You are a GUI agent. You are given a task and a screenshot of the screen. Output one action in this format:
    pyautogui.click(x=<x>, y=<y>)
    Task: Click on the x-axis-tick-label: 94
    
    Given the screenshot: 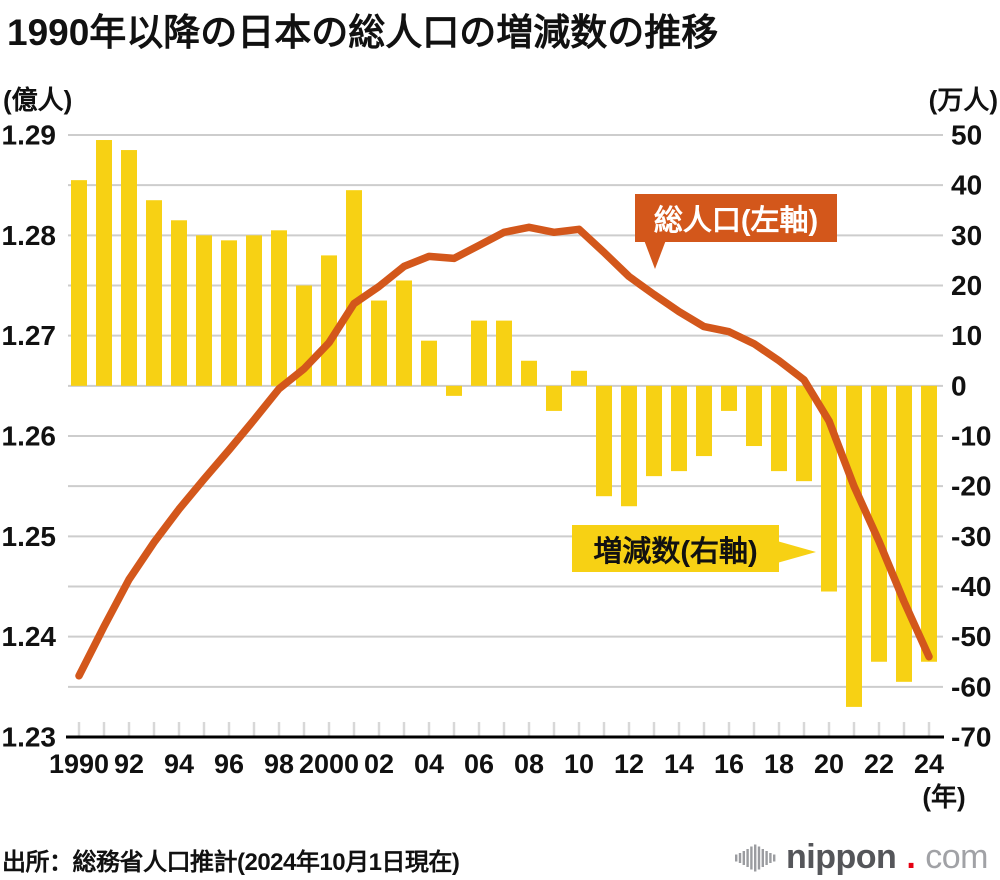 What is the action you would take?
    pyautogui.click(x=179, y=764)
    